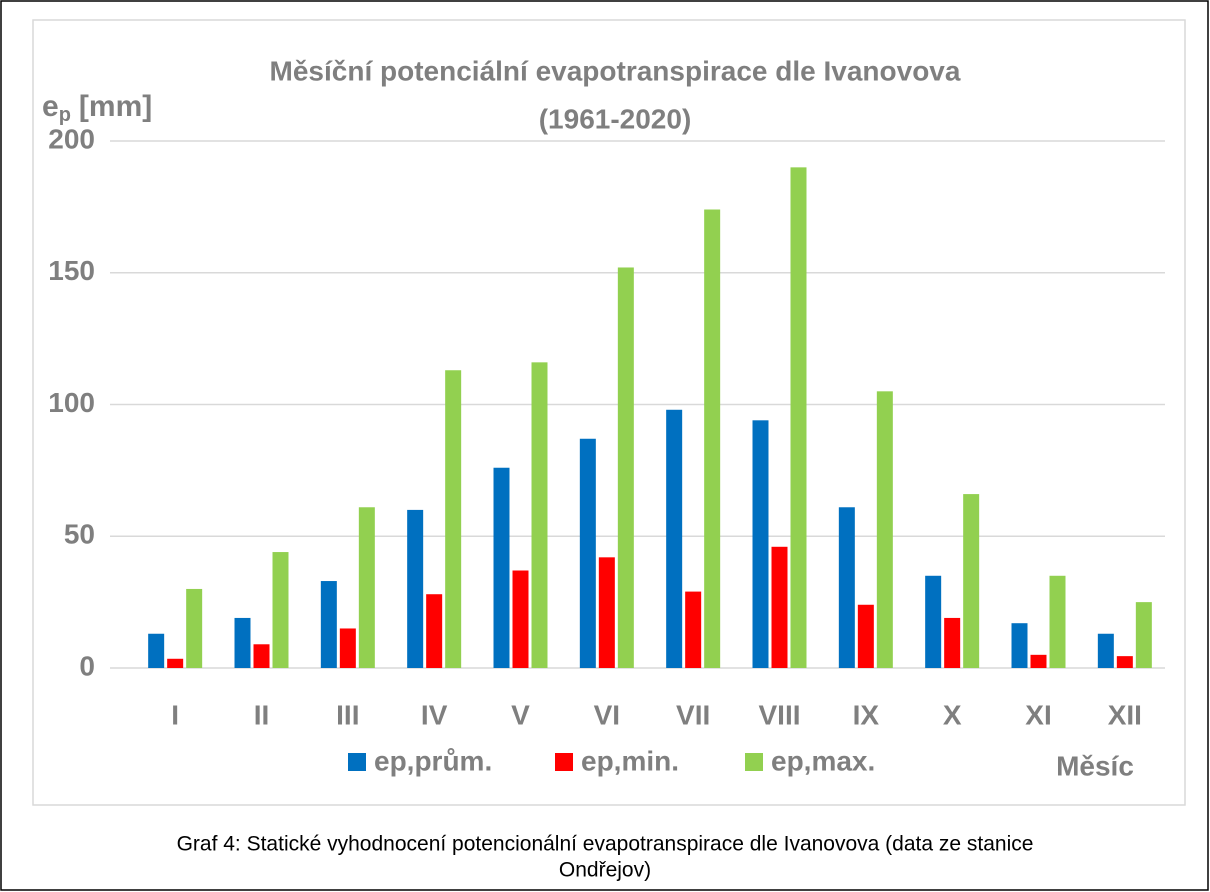 The height and width of the screenshot is (892, 1210). What do you see at coordinates (1038, 714) in the screenshot?
I see `x-tick-label: XI` at bounding box center [1038, 714].